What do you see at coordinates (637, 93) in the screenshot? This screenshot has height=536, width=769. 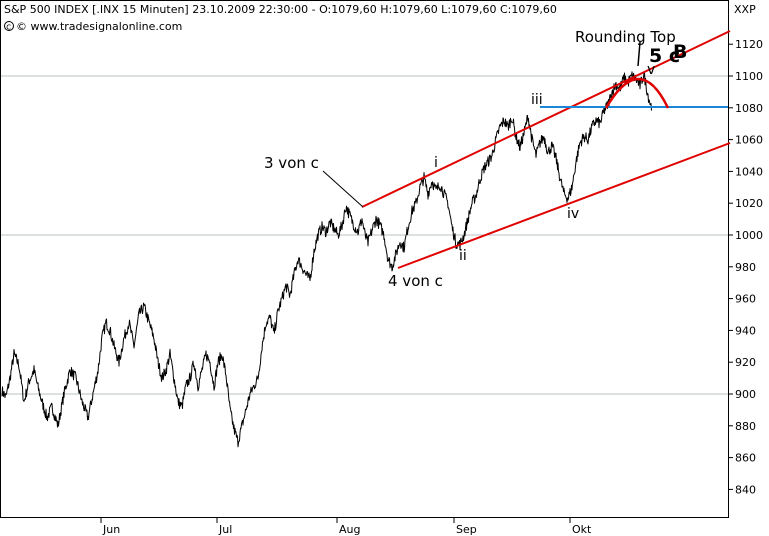 I see `rounding-top-arc` at bounding box center [637, 93].